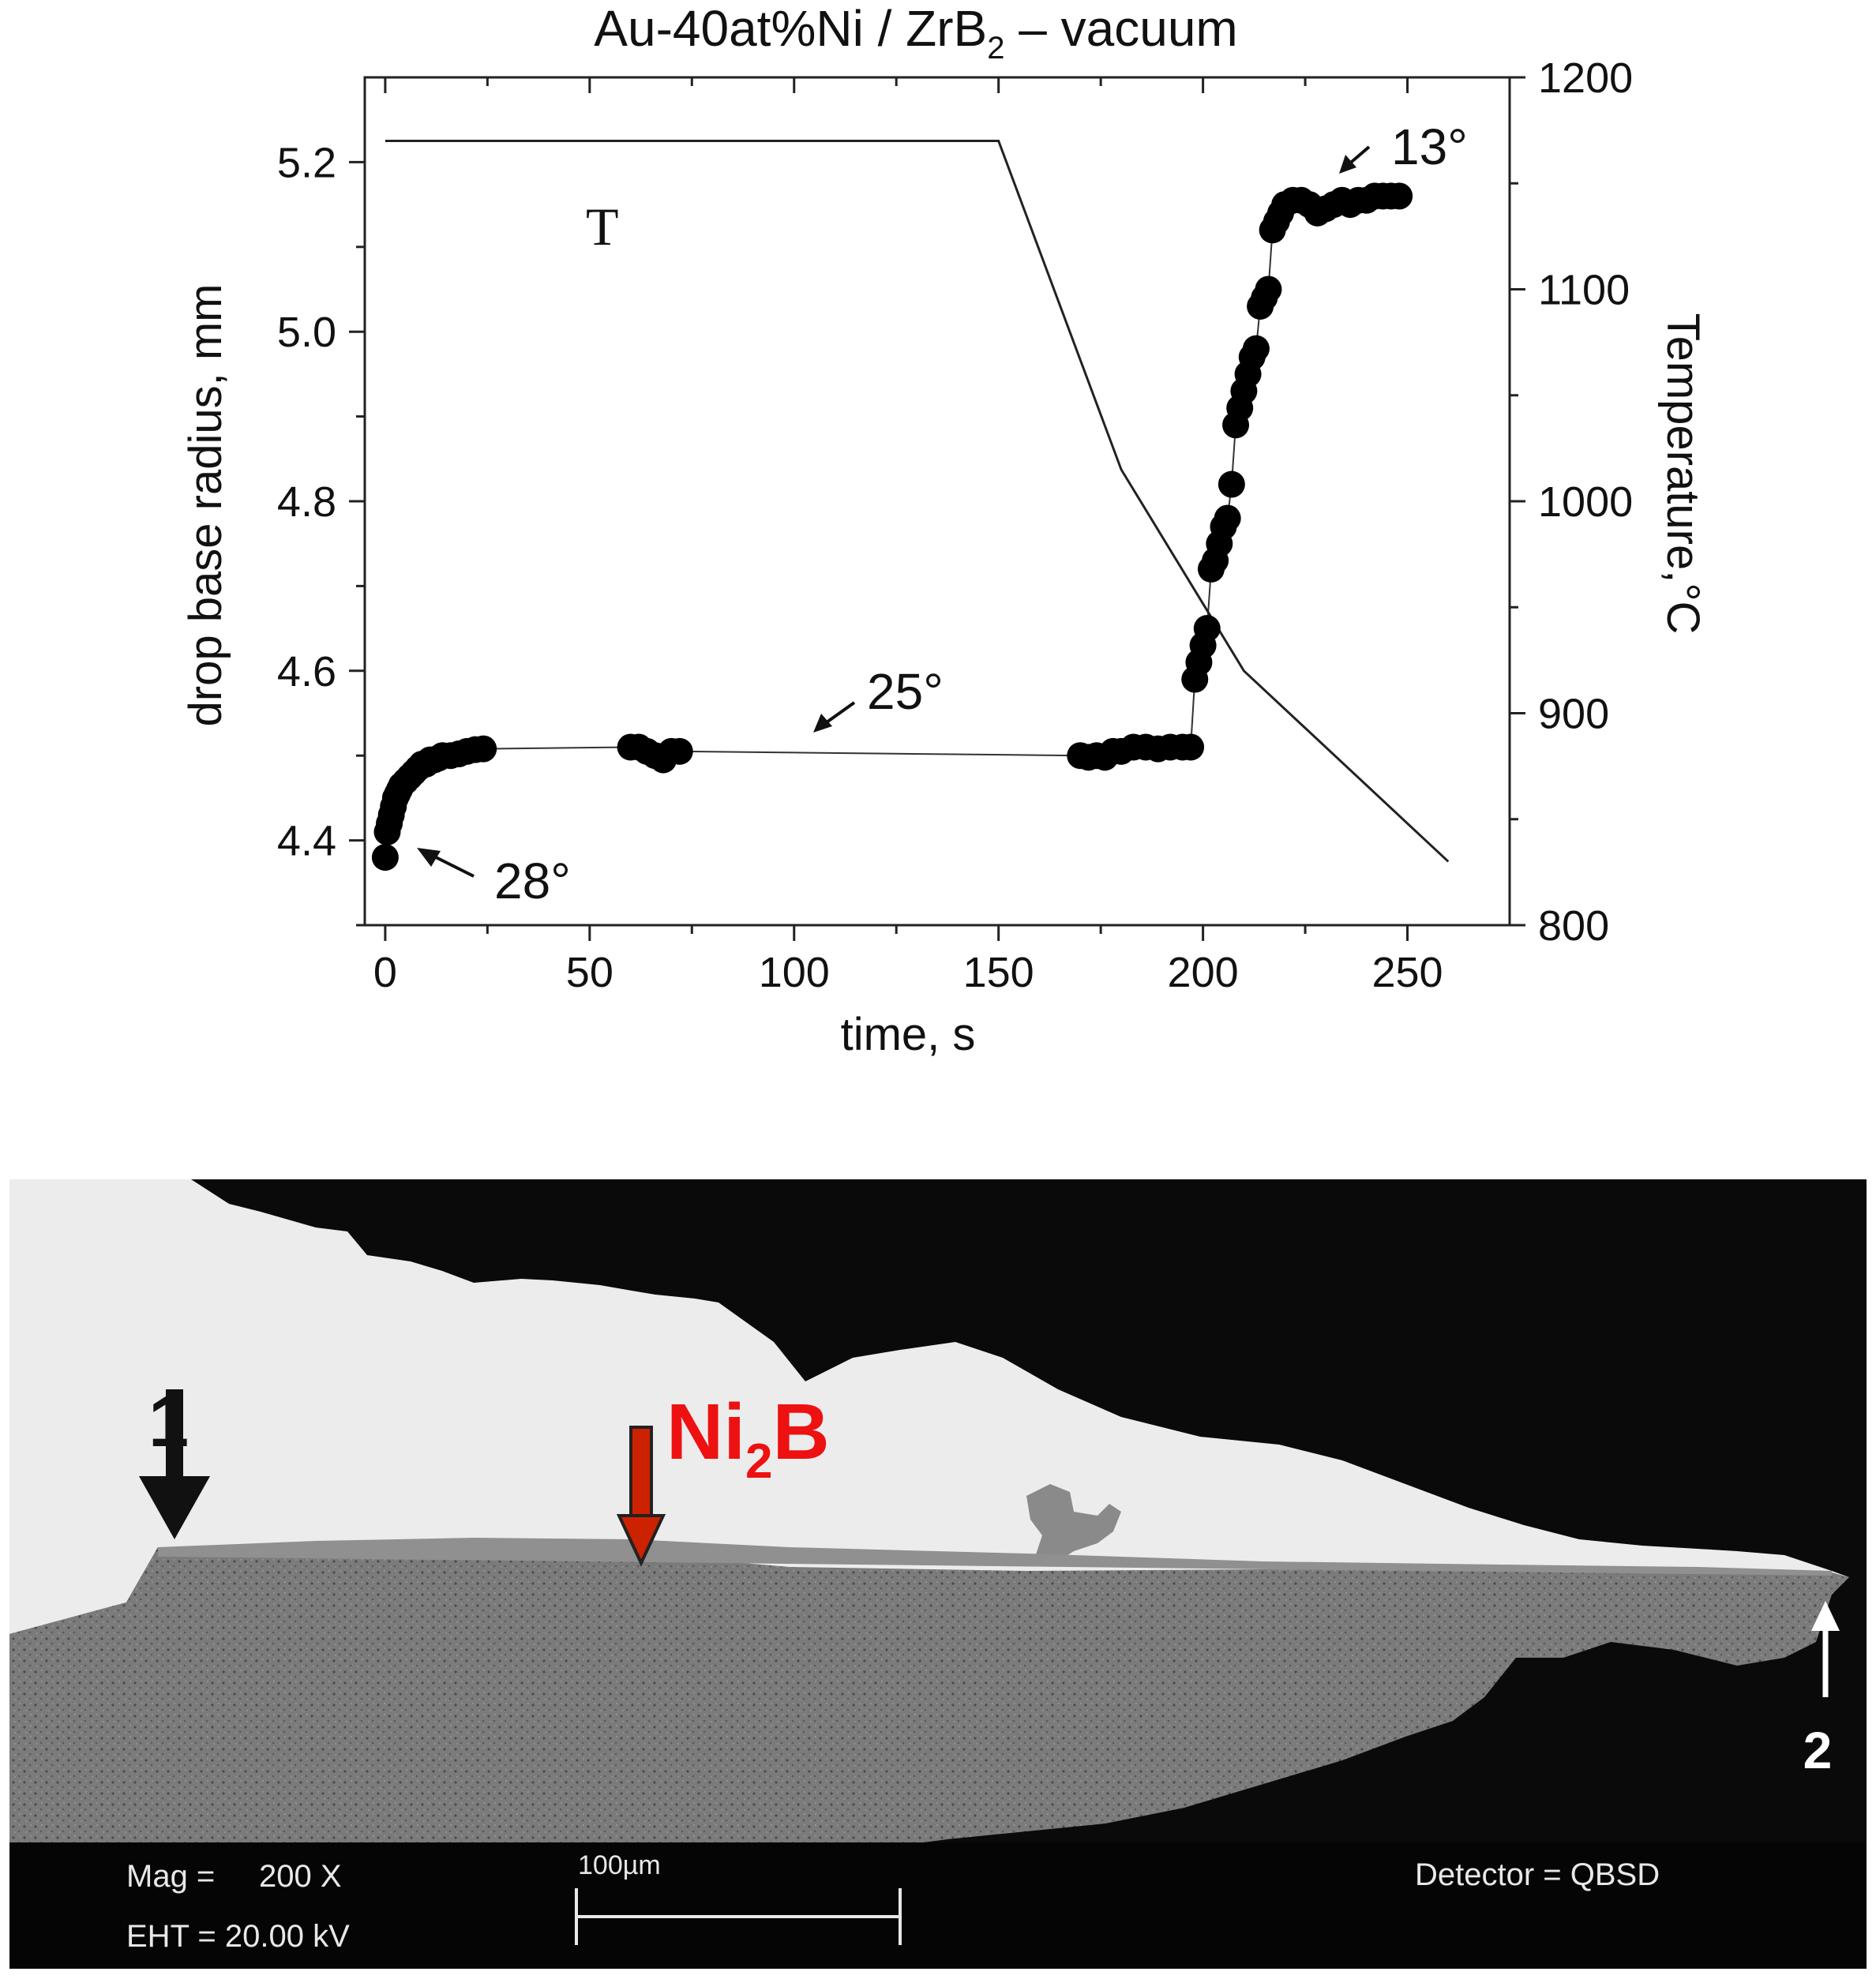 Image resolution: width=1876 pixels, height=1979 pixels. I want to click on x-tick-label: 250, so click(1407, 972).